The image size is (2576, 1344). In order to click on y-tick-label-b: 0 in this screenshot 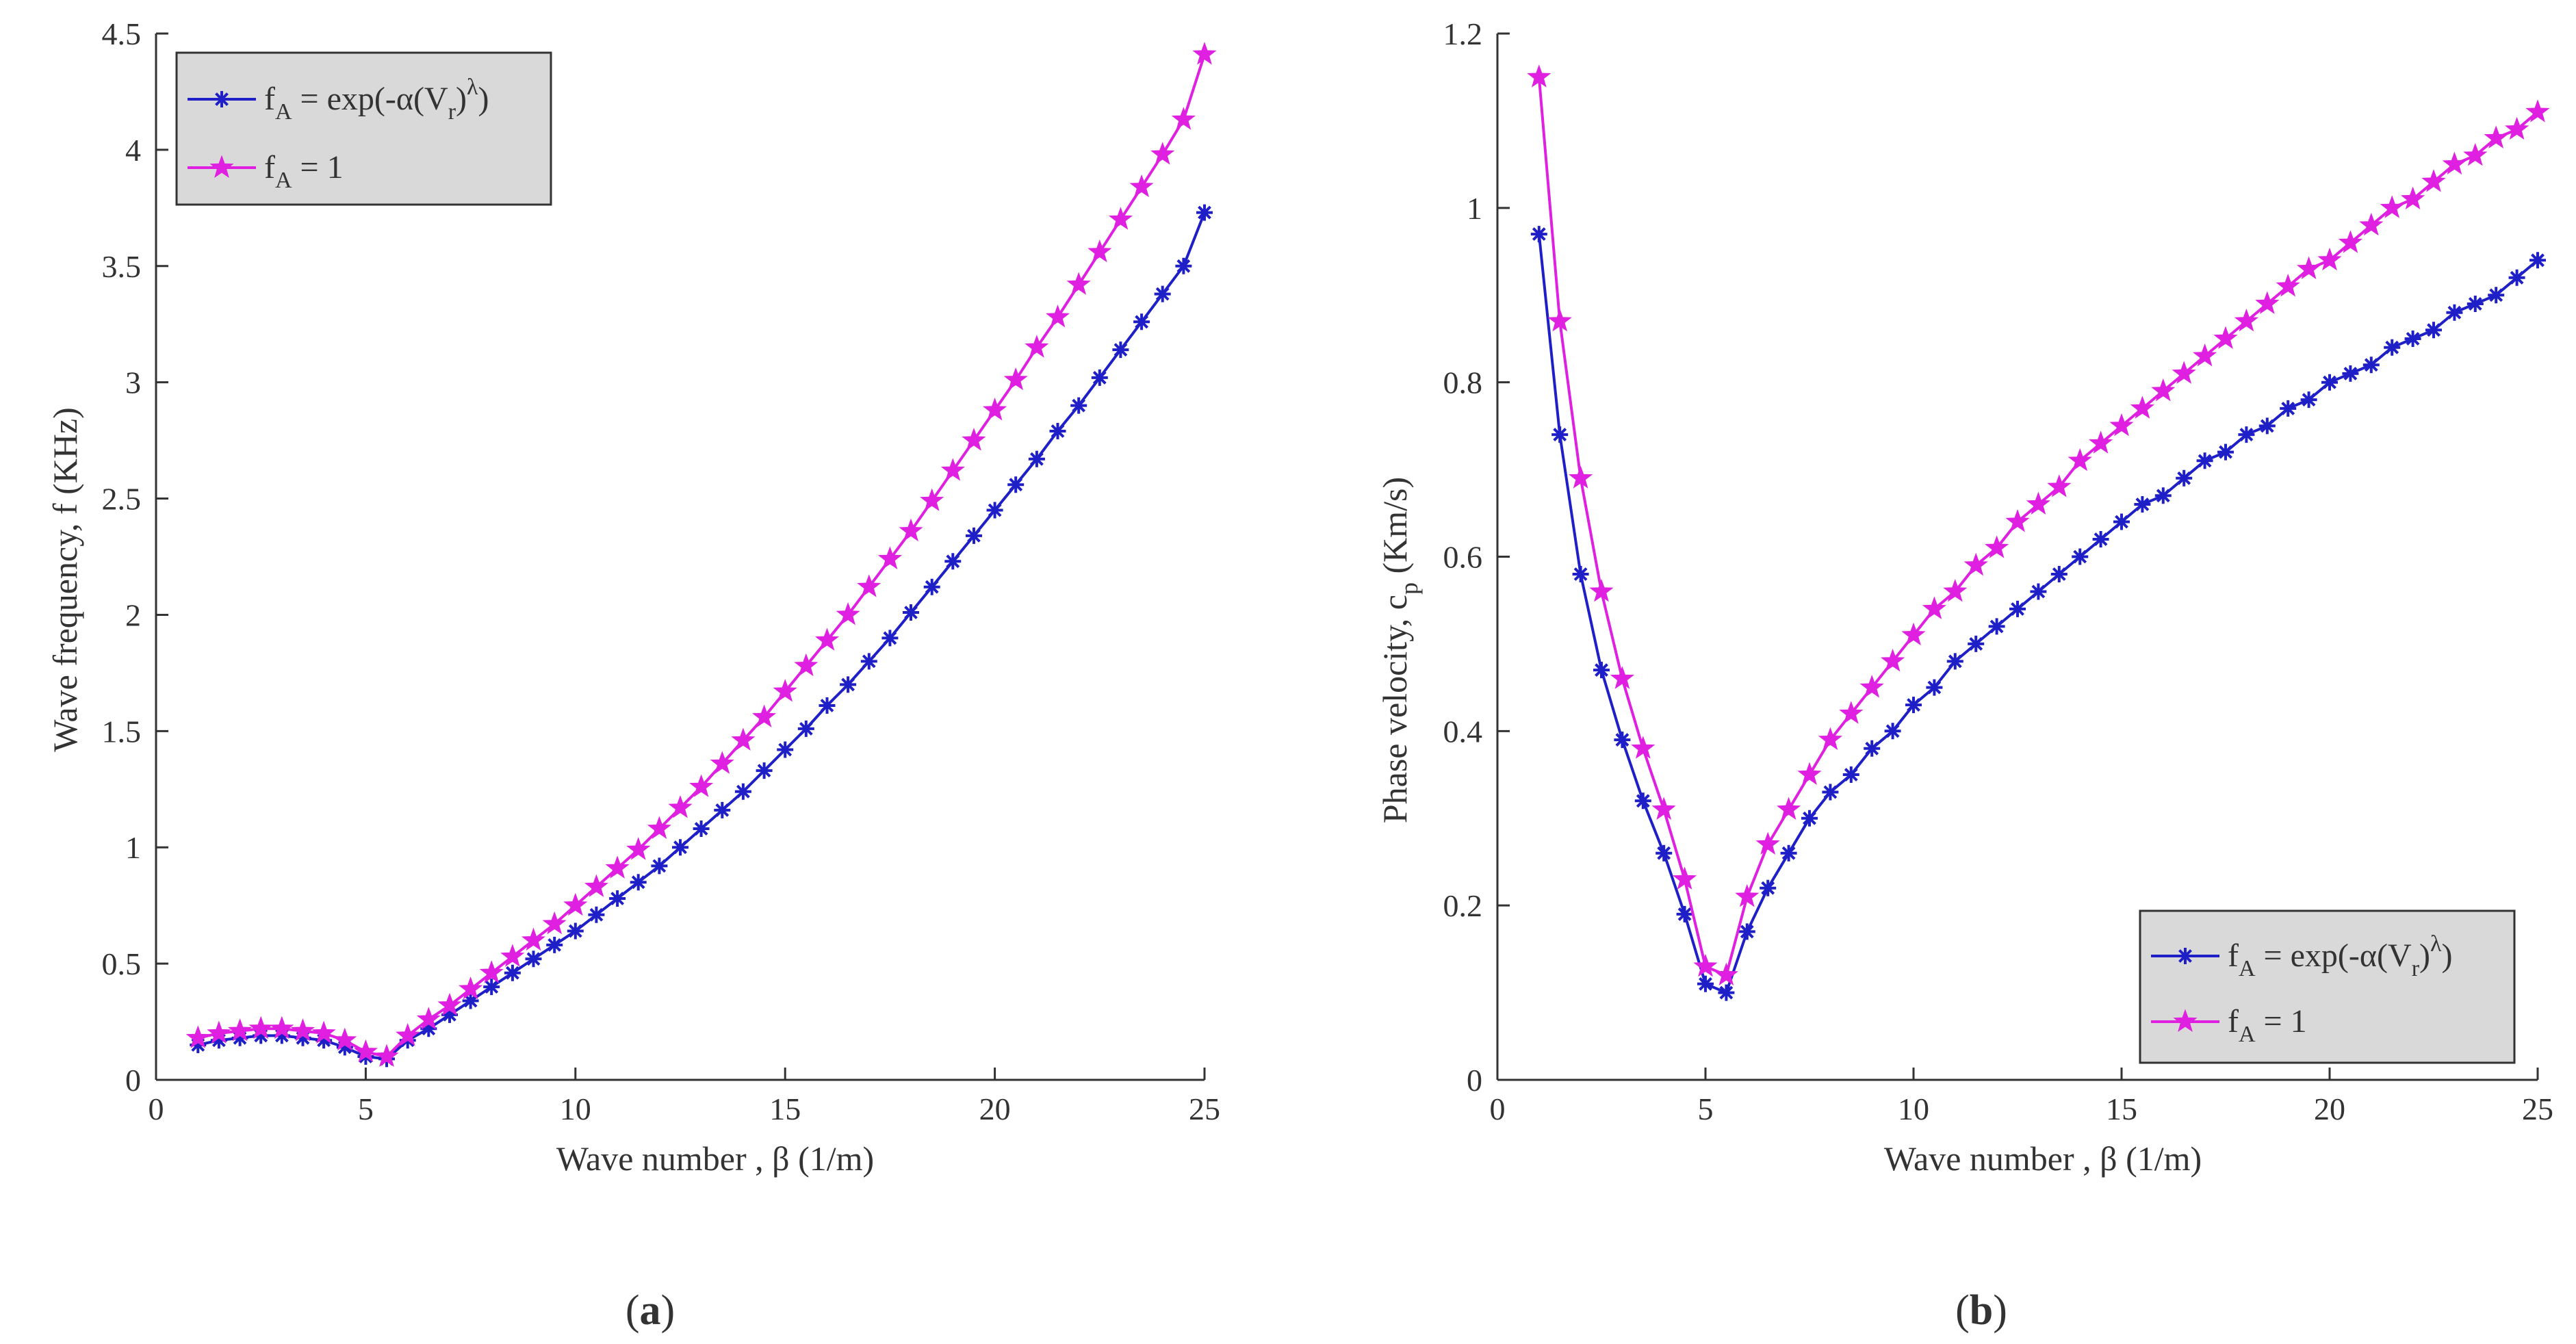, I will do `click(1474, 1080)`.